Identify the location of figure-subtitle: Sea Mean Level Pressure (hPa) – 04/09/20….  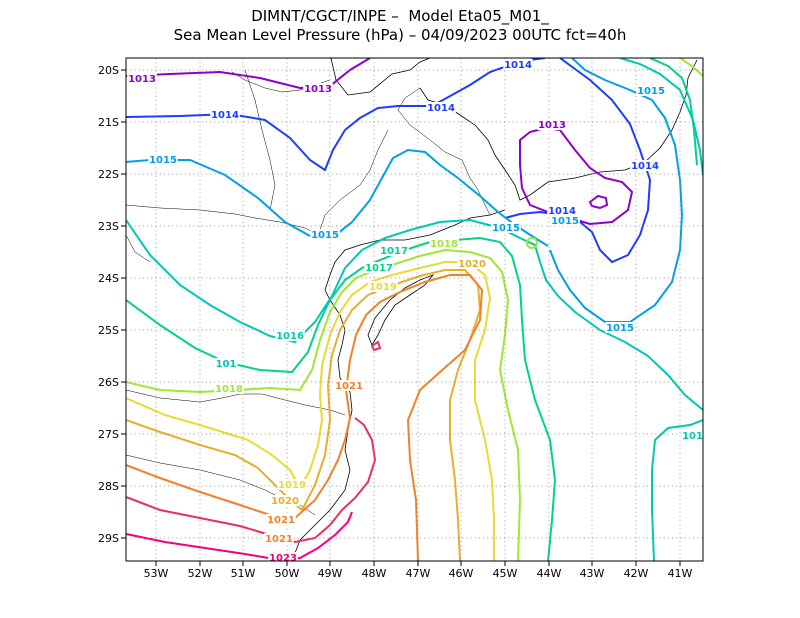
(400, 35).